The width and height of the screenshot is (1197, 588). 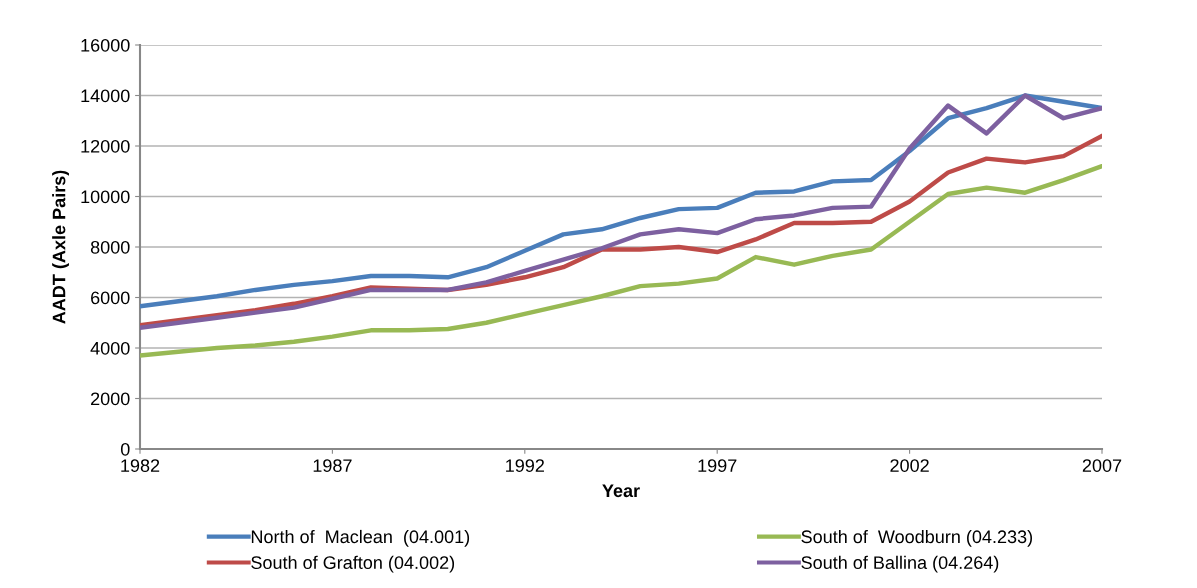 What do you see at coordinates (60, 247) in the screenshot?
I see `y-axis-title: AADT (Axle Pairs)` at bounding box center [60, 247].